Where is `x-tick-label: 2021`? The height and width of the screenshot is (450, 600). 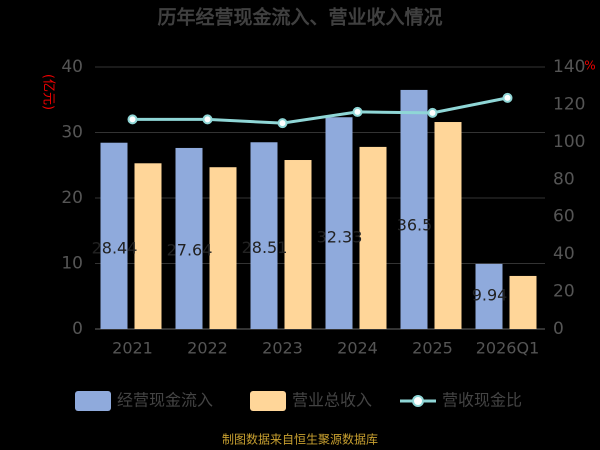
x-tick-label: 2021 is located at coordinates (132, 348).